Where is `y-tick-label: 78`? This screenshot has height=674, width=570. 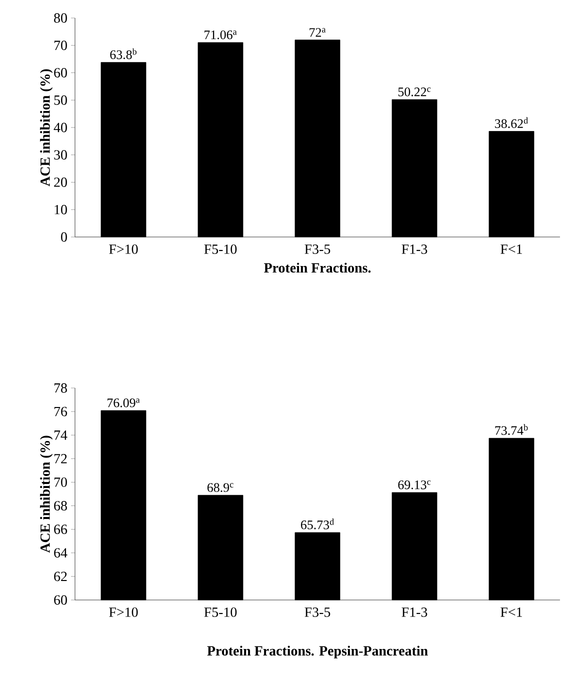 y-tick-label: 78 is located at coordinates (60, 388).